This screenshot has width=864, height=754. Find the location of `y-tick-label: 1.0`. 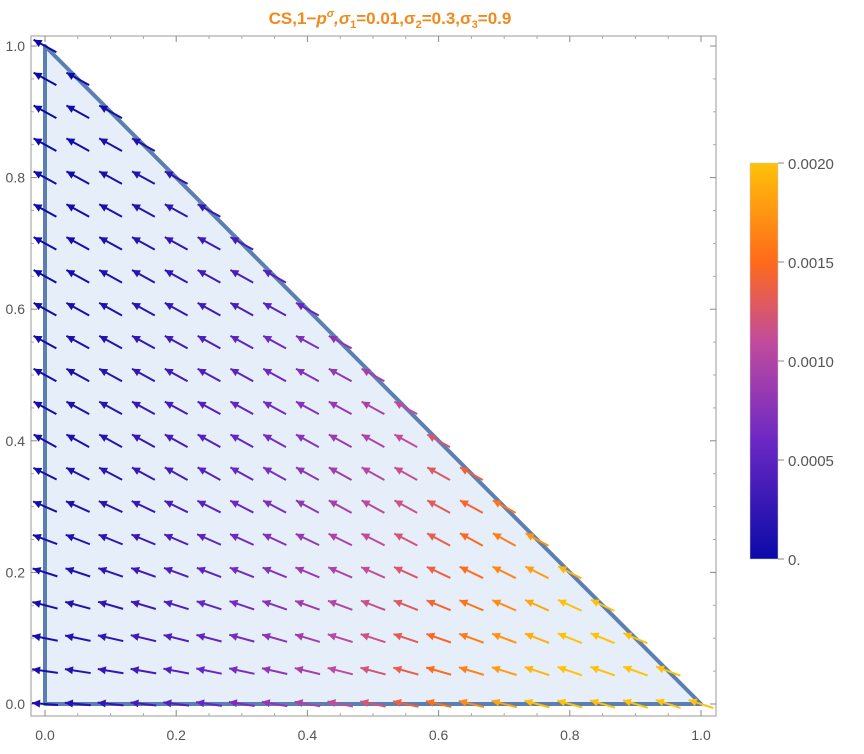

y-tick-label: 1.0 is located at coordinates (16, 46).